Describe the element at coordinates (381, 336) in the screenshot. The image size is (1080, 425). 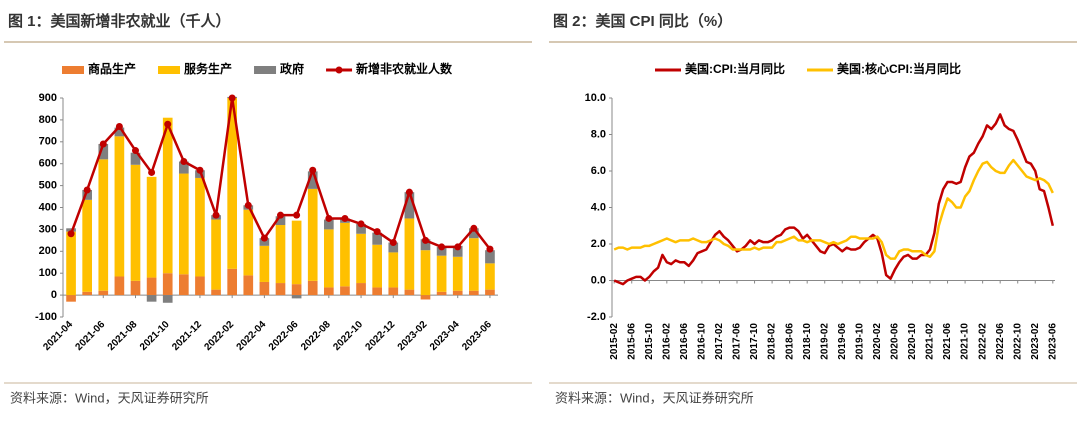
I see `x-tick-label: 2022-12` at that location.